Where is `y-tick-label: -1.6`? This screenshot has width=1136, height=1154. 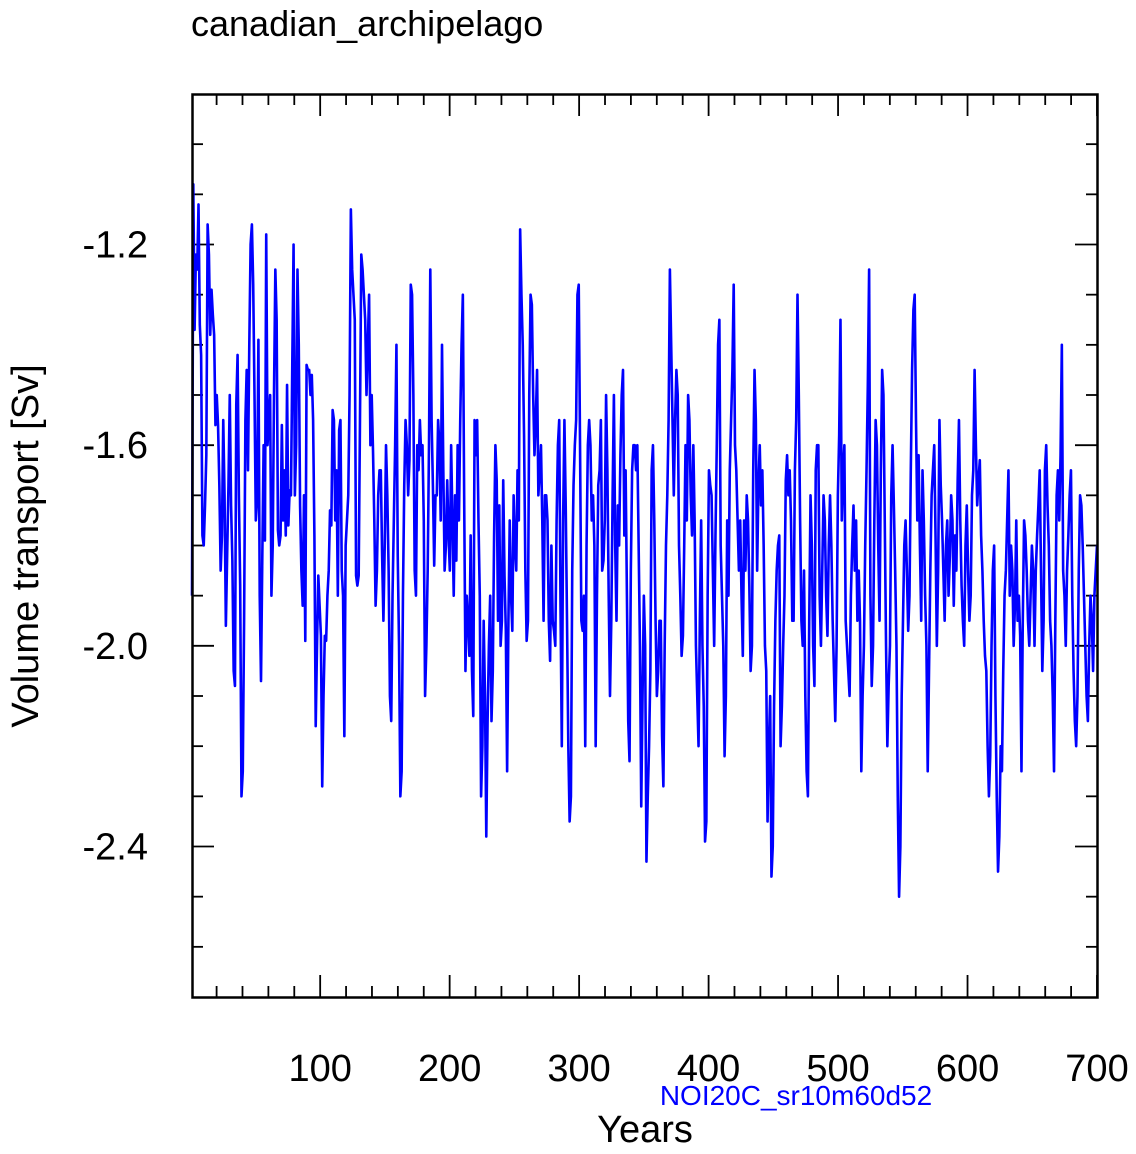
y-tick-label: -1.6 is located at coordinates (115, 446).